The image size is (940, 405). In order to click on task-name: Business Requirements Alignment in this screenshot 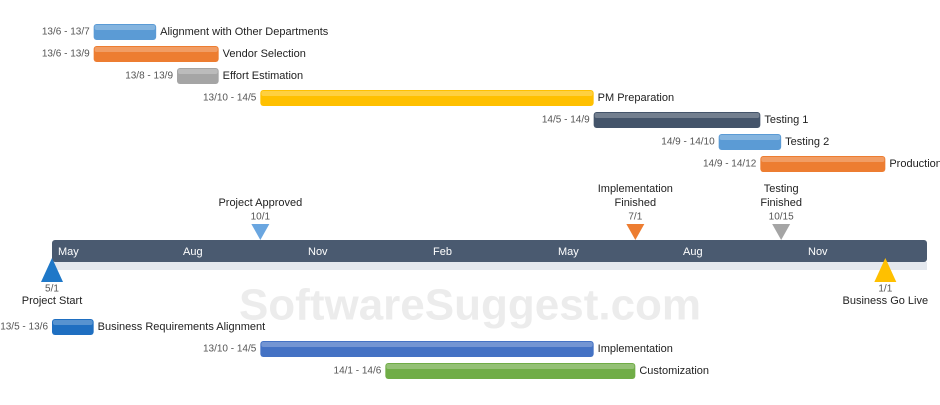, I will do `click(182, 327)`.